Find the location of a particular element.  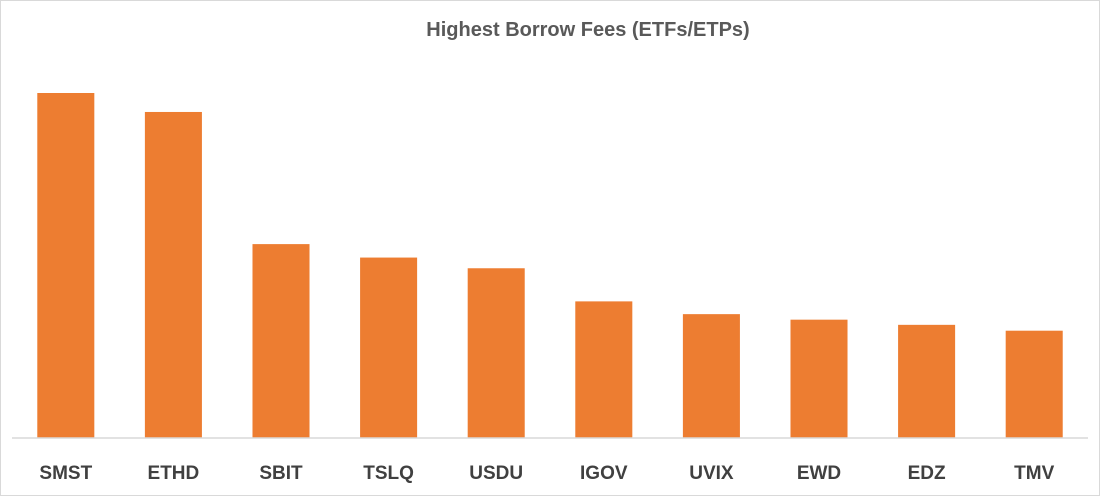

x-tick-label-uvix: UVIX is located at coordinates (711, 473).